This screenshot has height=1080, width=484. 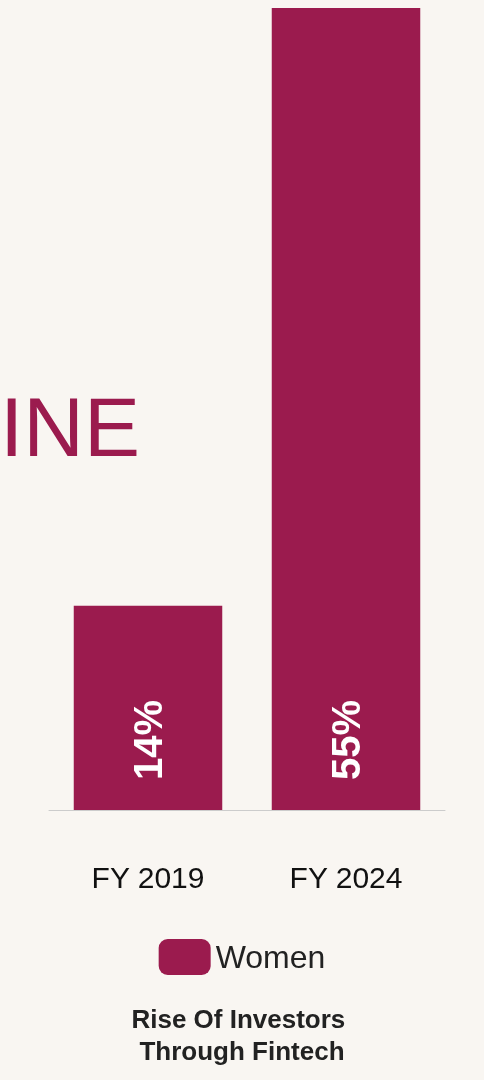 What do you see at coordinates (70, 427) in the screenshot?
I see `annotation: INE` at bounding box center [70, 427].